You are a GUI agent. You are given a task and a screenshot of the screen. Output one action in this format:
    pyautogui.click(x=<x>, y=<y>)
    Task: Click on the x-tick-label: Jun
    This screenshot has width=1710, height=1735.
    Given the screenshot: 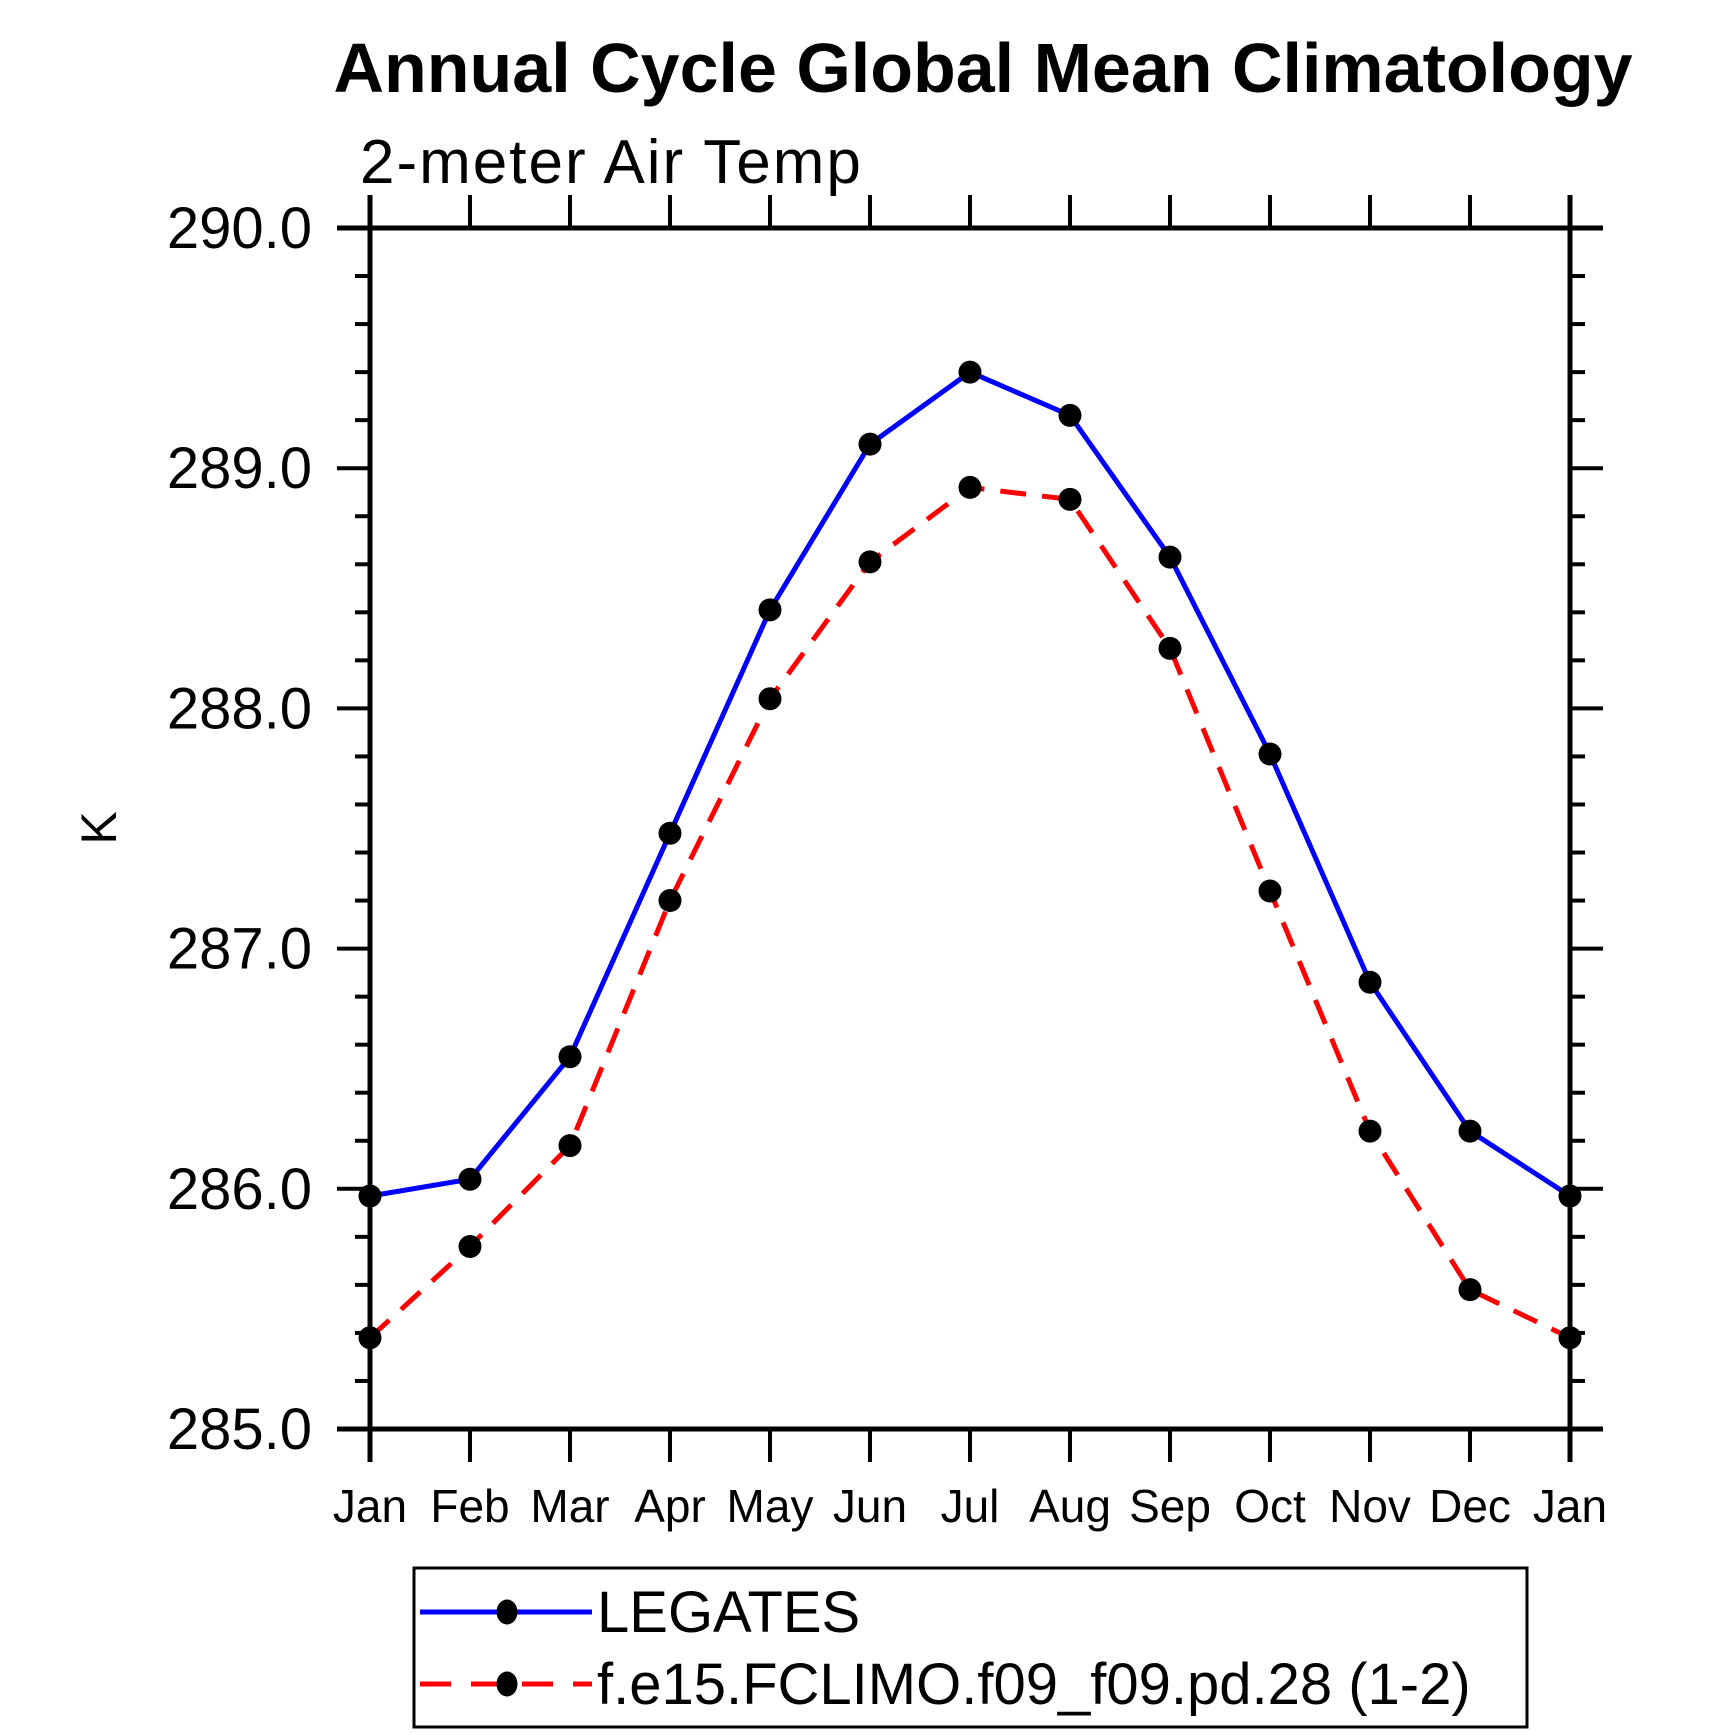 What is the action you would take?
    pyautogui.click(x=870, y=1506)
    